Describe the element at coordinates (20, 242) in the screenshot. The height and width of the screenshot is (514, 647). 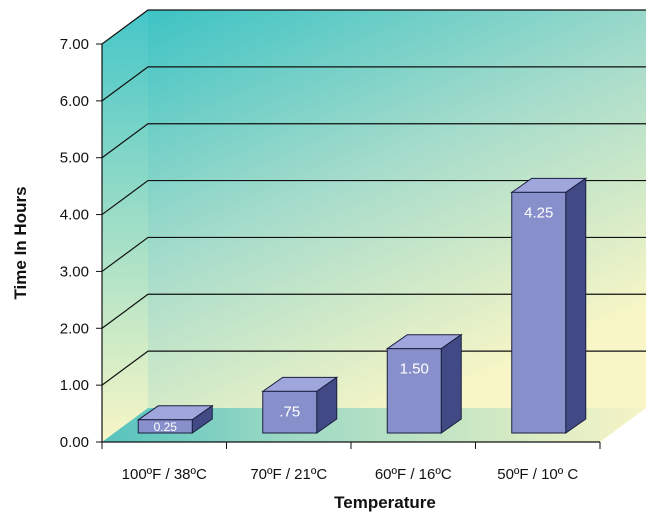
I see `y-axis-title: Time In Hours` at that location.